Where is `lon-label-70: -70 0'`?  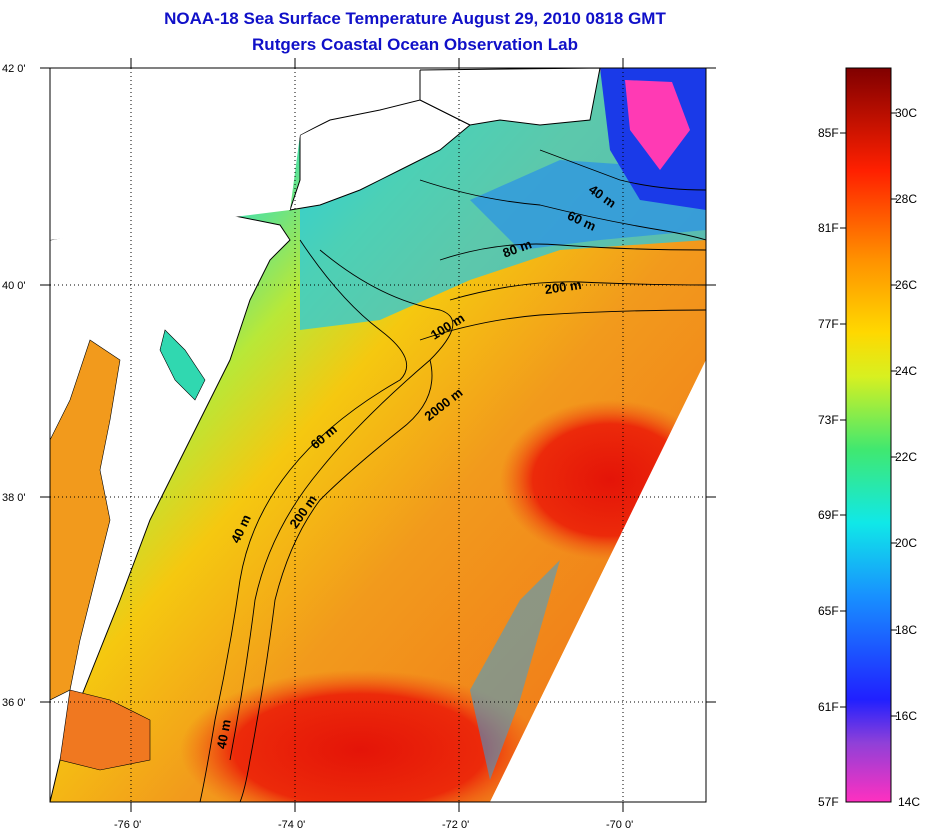
lon-label-70: -70 0' is located at coordinates (619, 825).